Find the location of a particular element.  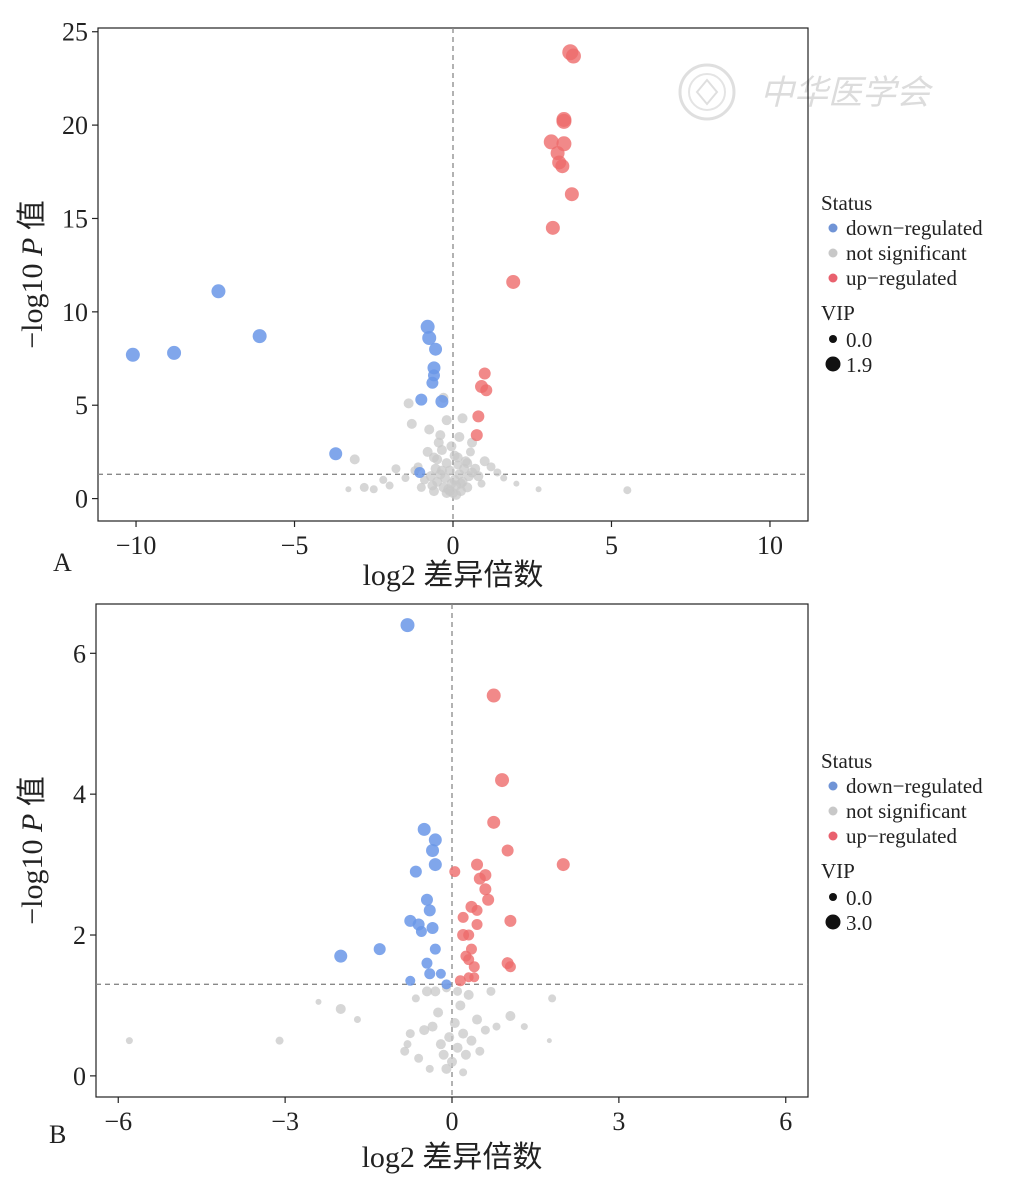

legend-vip-large-marker-b is located at coordinates (833, 922).